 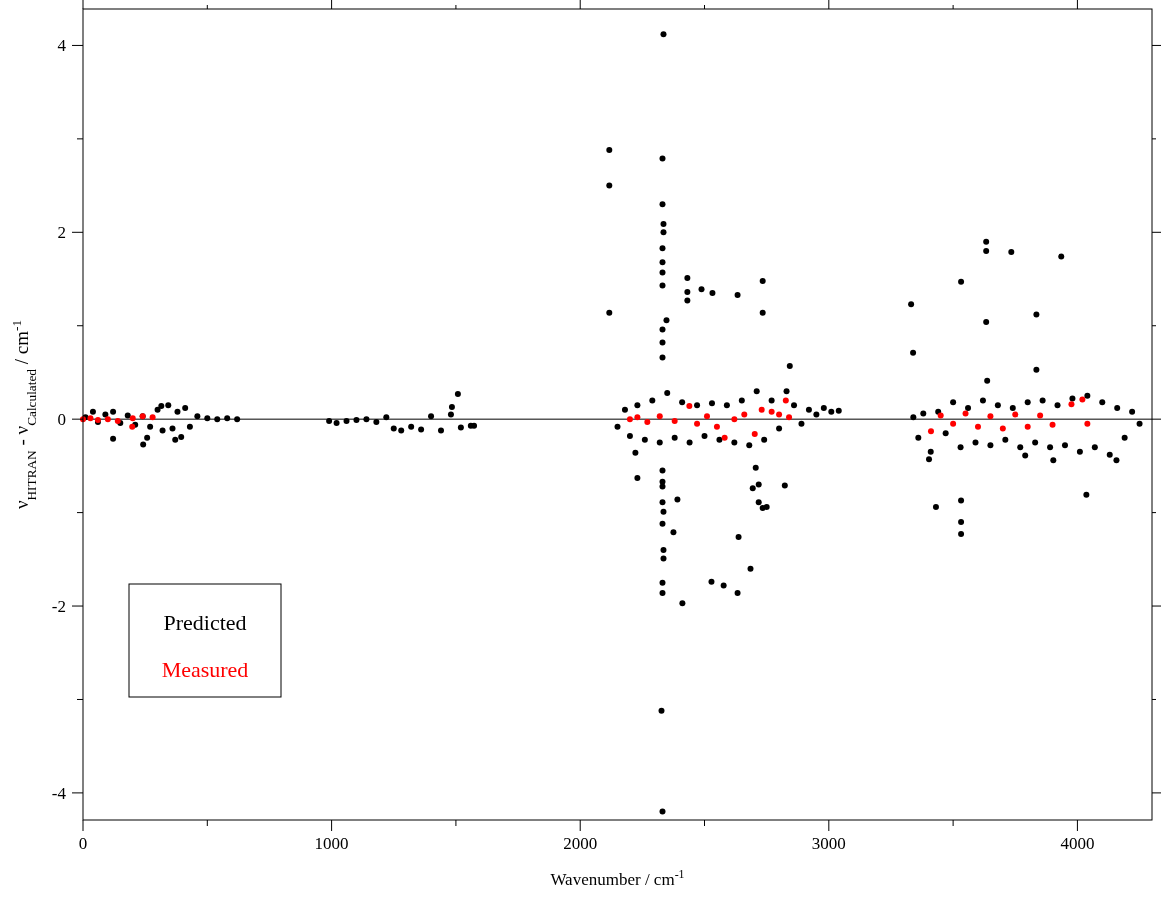 What do you see at coordinates (61, 233) in the screenshot?
I see `y-tick-label: 2` at bounding box center [61, 233].